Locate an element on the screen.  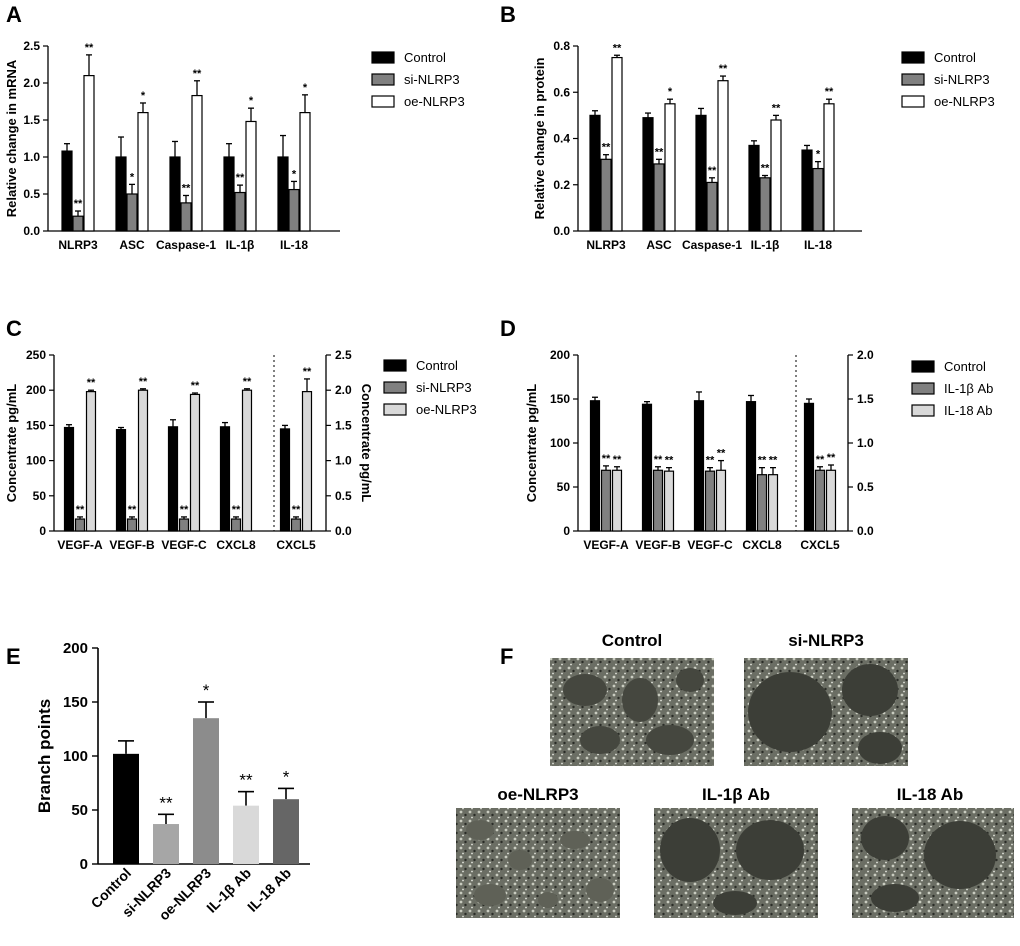
y-right-tick-label: 1.5 is located at coordinates (865, 399).